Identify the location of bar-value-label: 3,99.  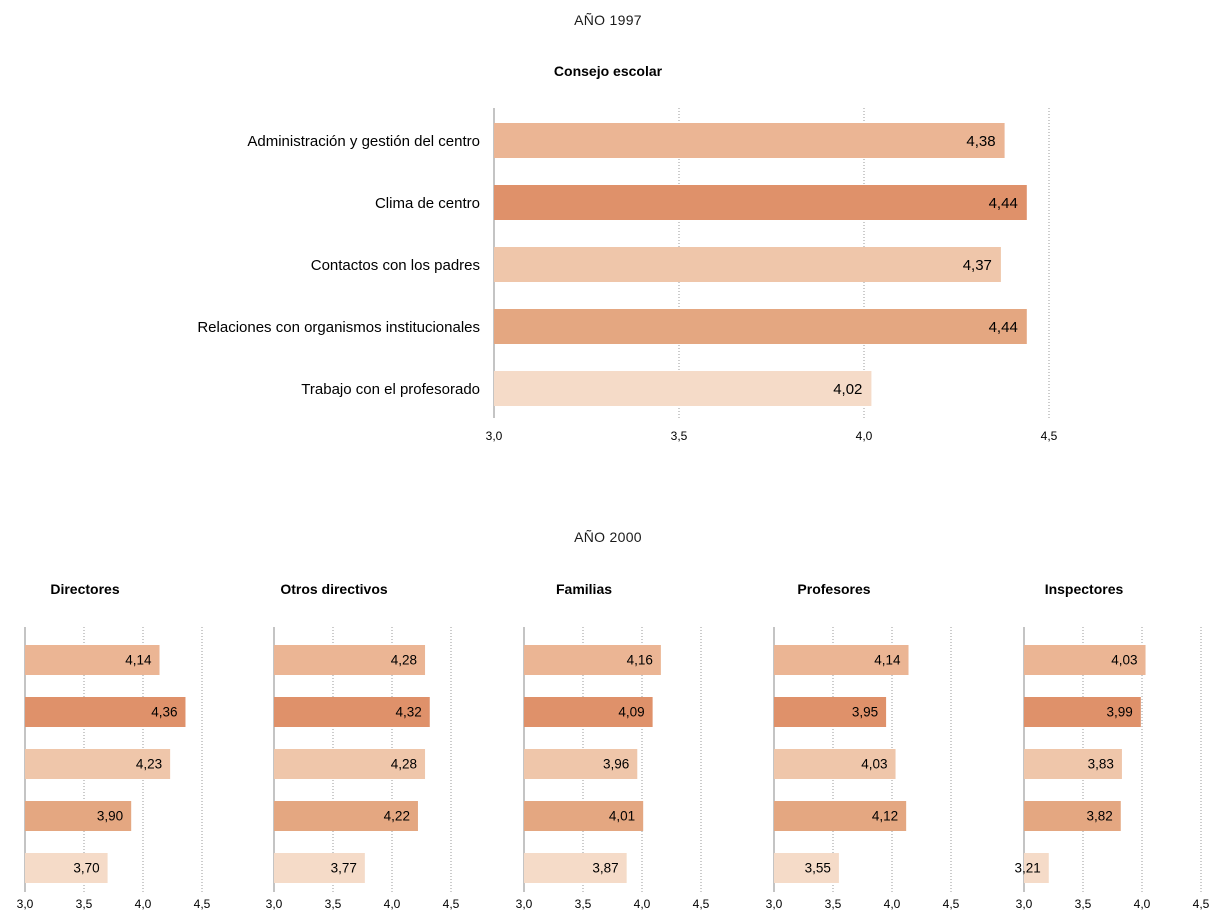
(1120, 712).